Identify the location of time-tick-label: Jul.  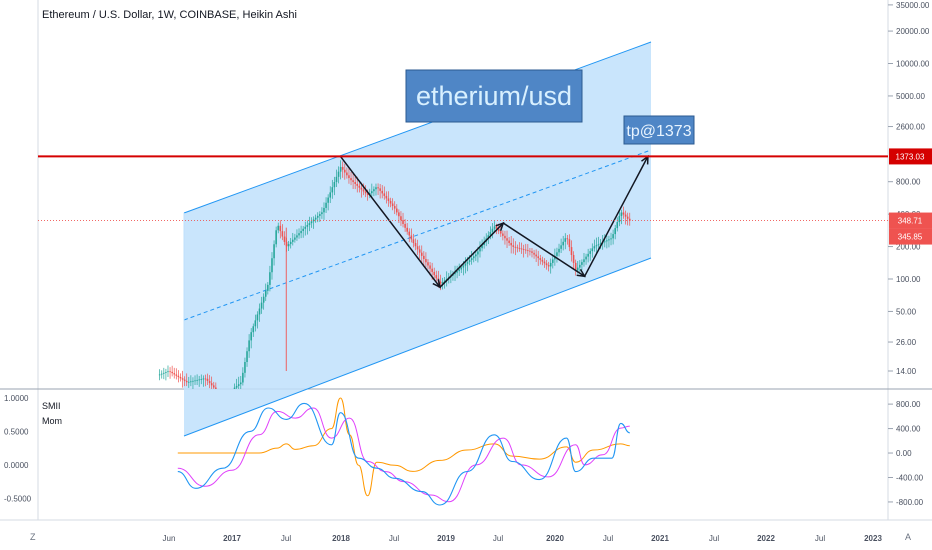
(394, 538).